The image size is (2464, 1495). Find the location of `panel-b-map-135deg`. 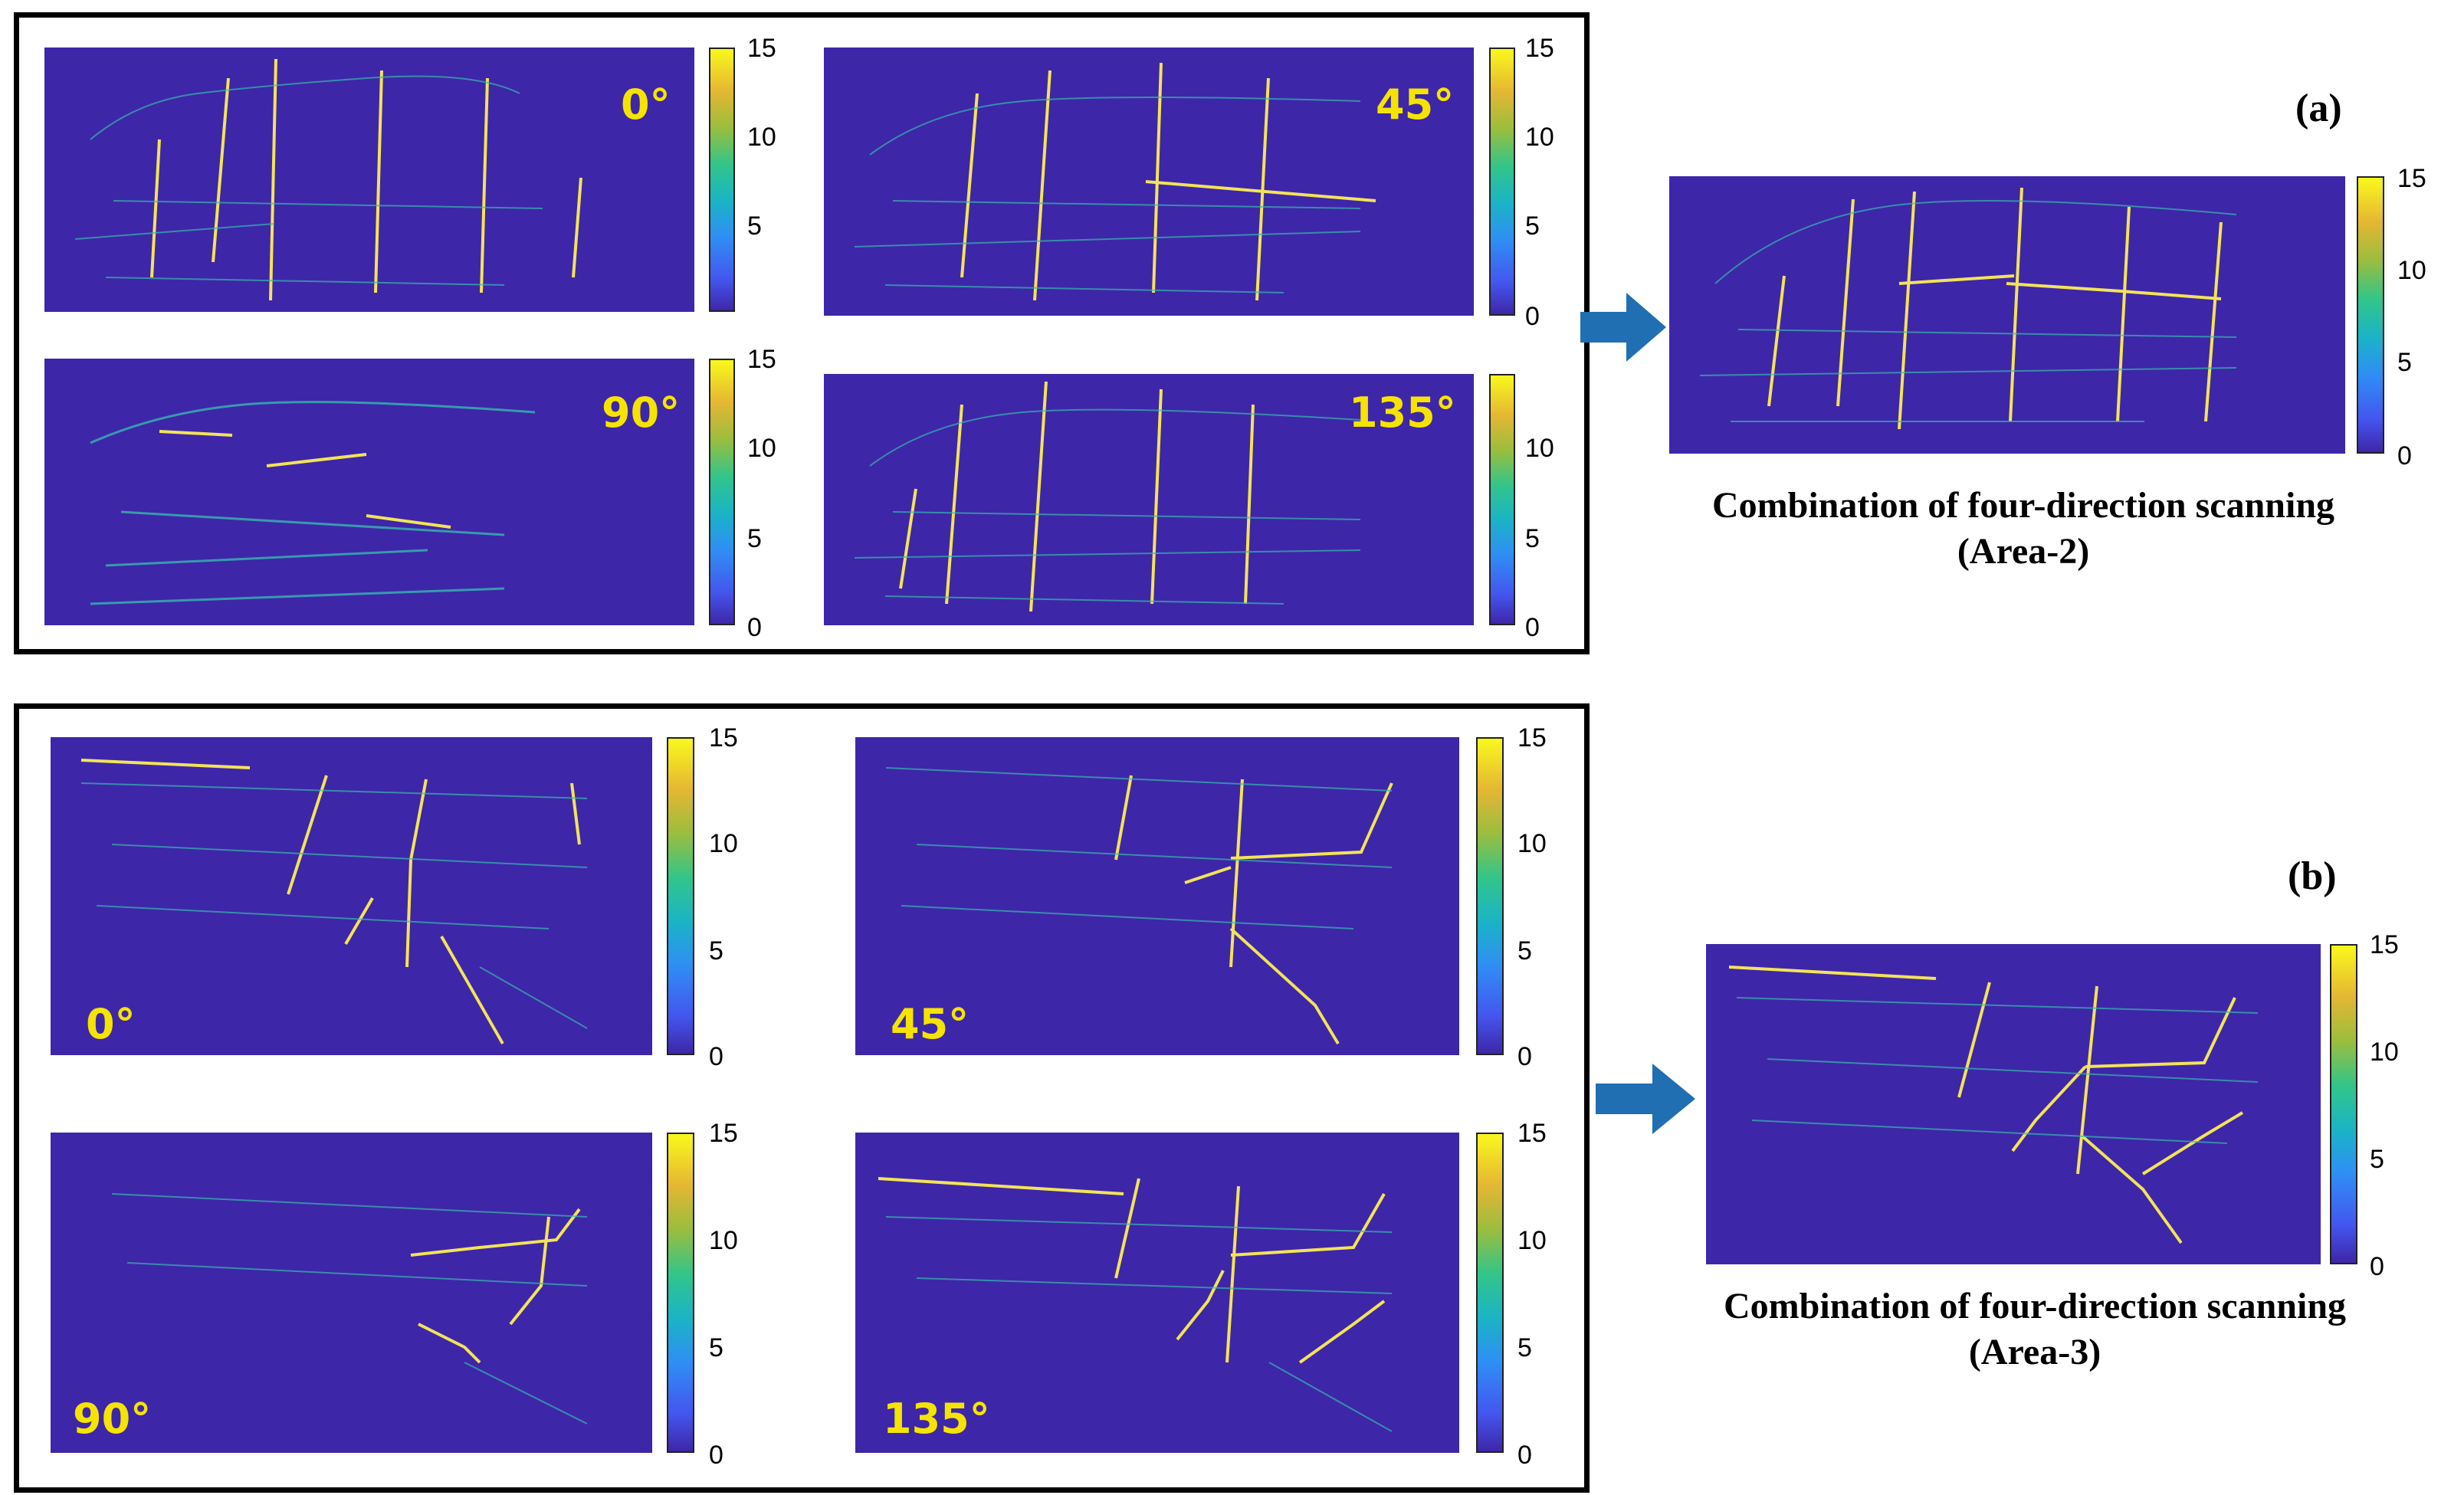

panel-b-map-135deg is located at coordinates (1157, 1293).